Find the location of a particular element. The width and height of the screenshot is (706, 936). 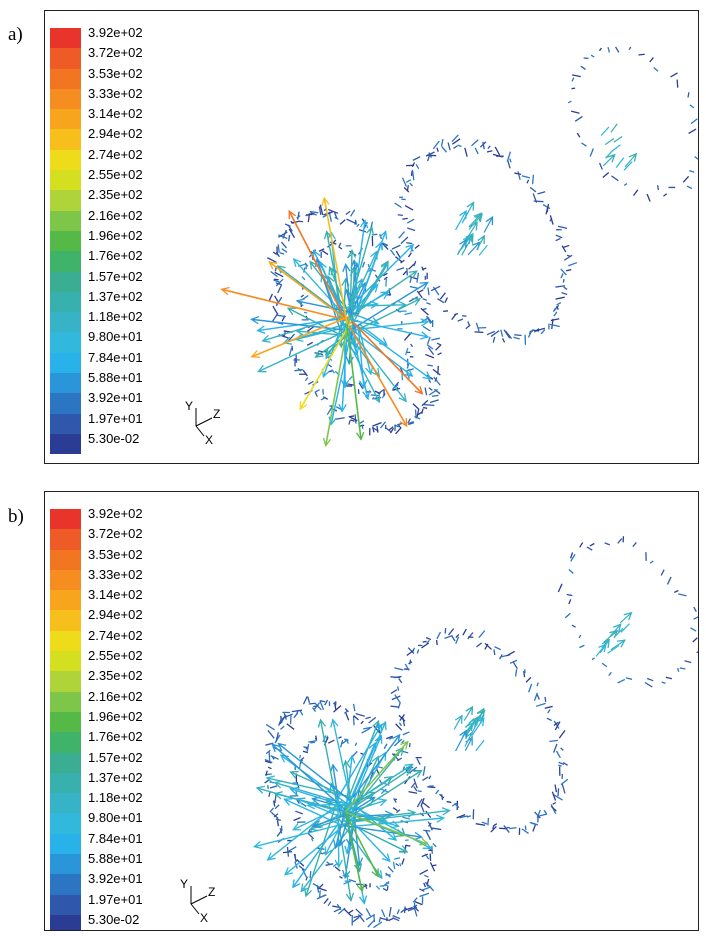

colorbar-tick-label: 3.92e+02 is located at coordinates (115, 513).